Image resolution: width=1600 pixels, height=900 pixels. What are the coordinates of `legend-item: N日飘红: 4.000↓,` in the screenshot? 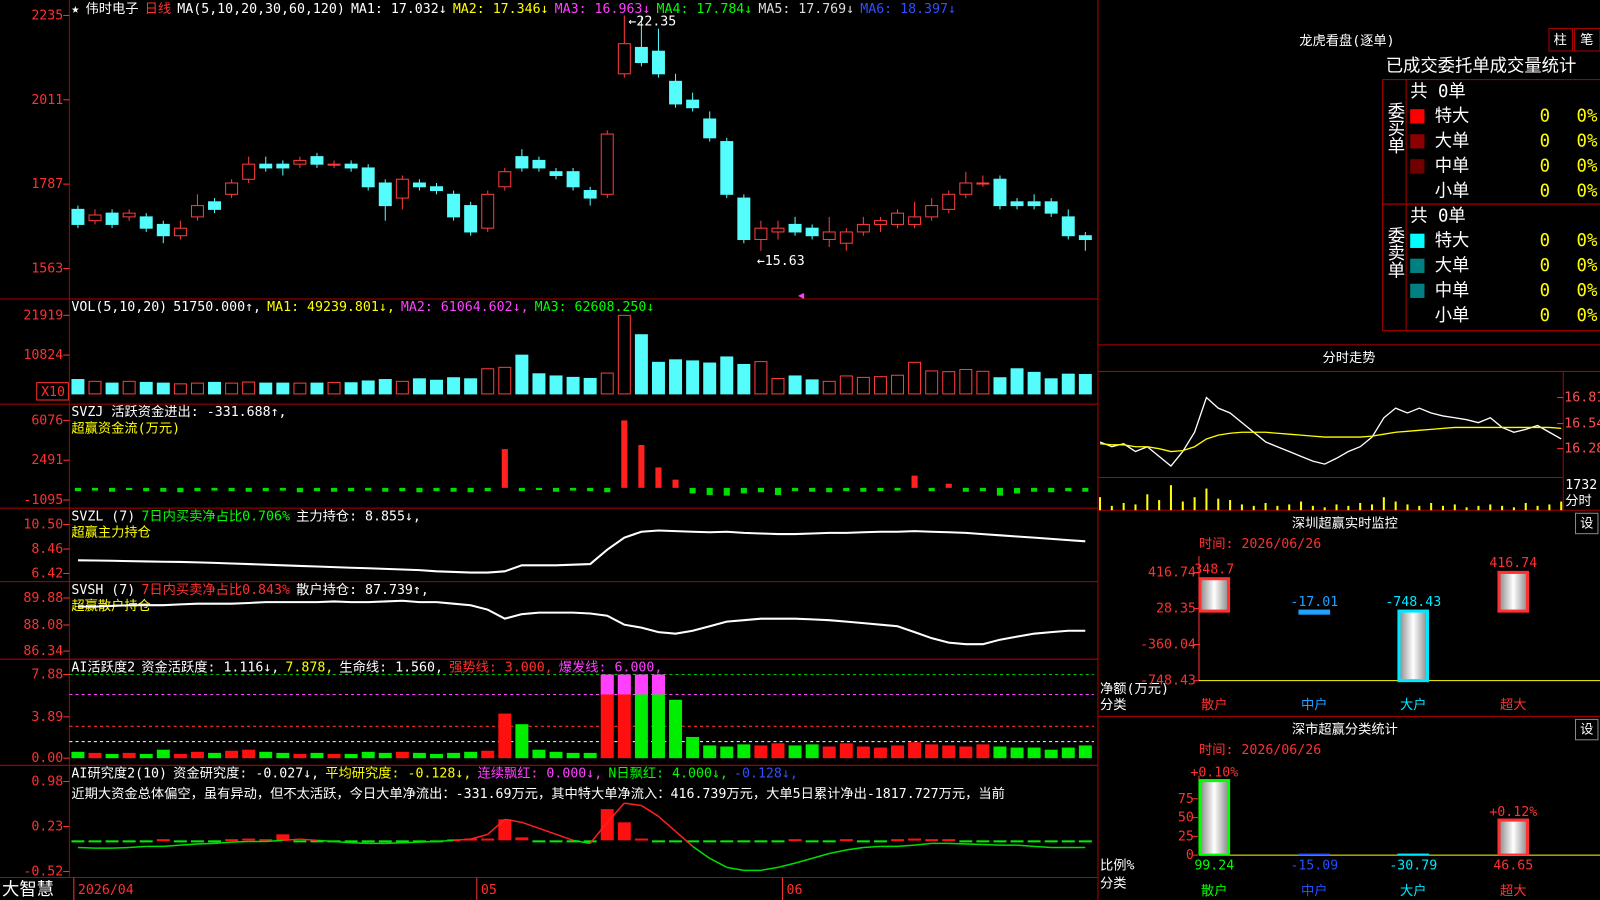 It's located at (668, 773).